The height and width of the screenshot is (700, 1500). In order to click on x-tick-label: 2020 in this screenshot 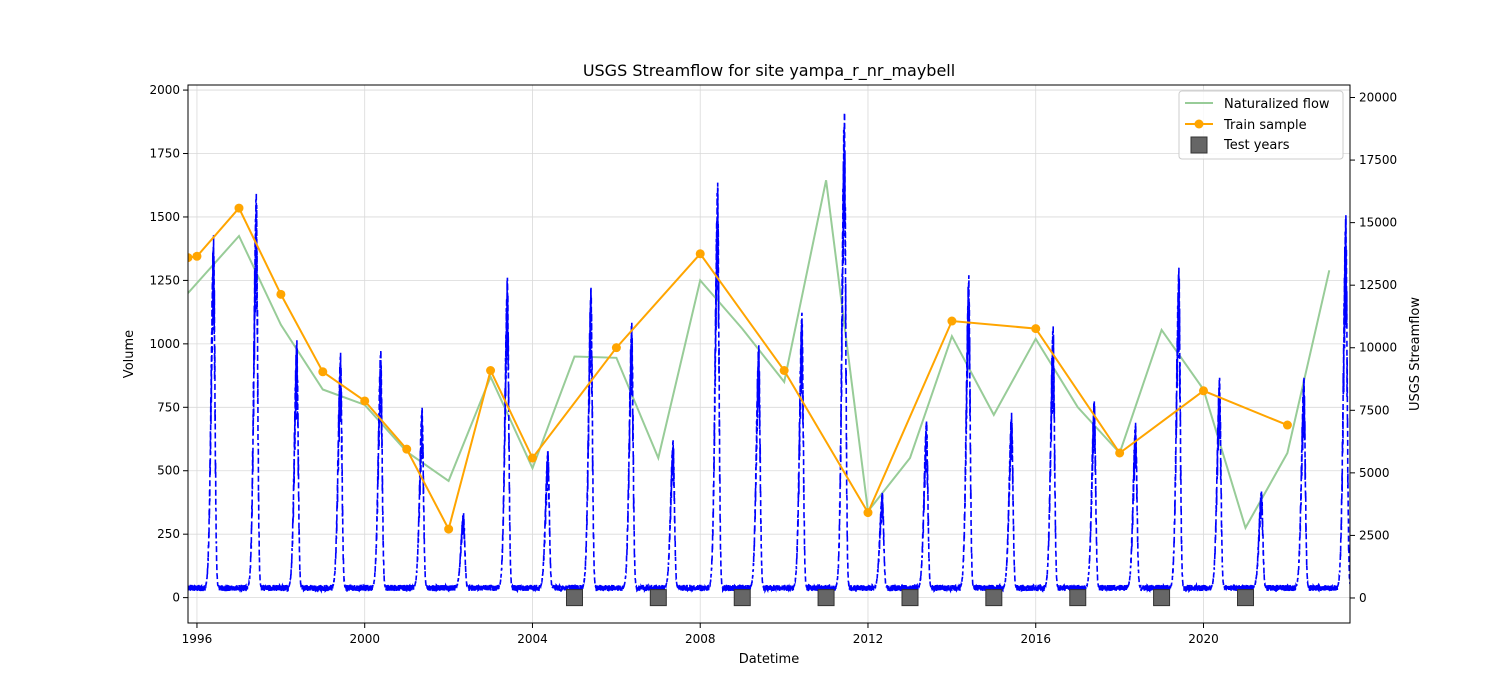, I will do `click(1203, 639)`.